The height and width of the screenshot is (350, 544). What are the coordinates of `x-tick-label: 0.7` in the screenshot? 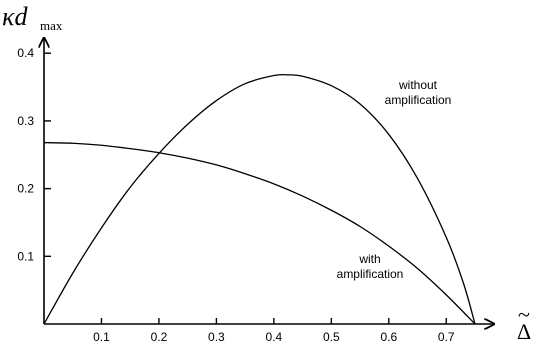 It's located at (446, 337).